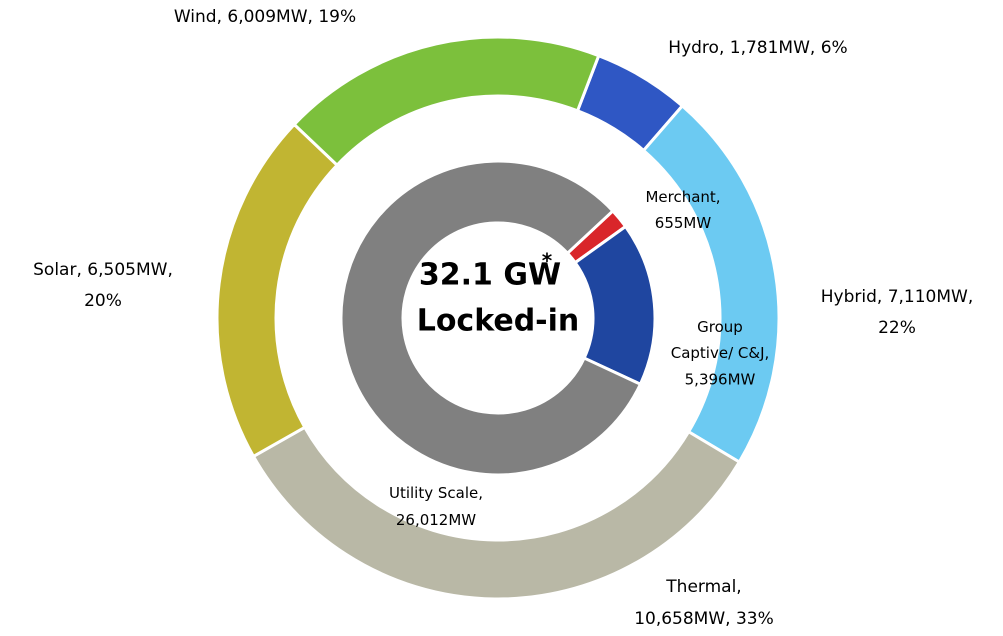 The height and width of the screenshot is (636, 1003). Describe the element at coordinates (770, 48) in the screenshot. I see `label-part: 1,781MW` at that location.